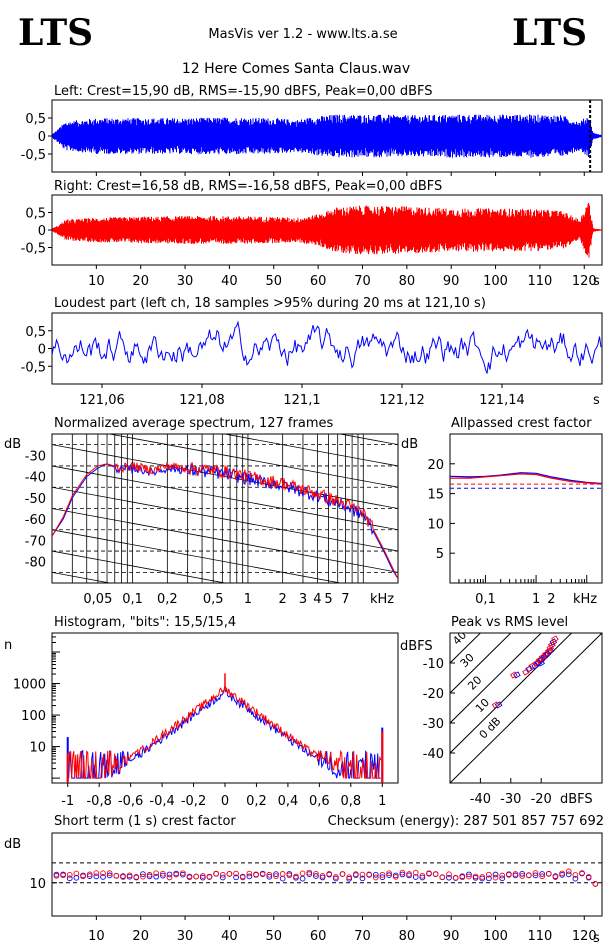  What do you see at coordinates (167, 599) in the screenshot?
I see `x-tick-label: 0,2` at bounding box center [167, 599].